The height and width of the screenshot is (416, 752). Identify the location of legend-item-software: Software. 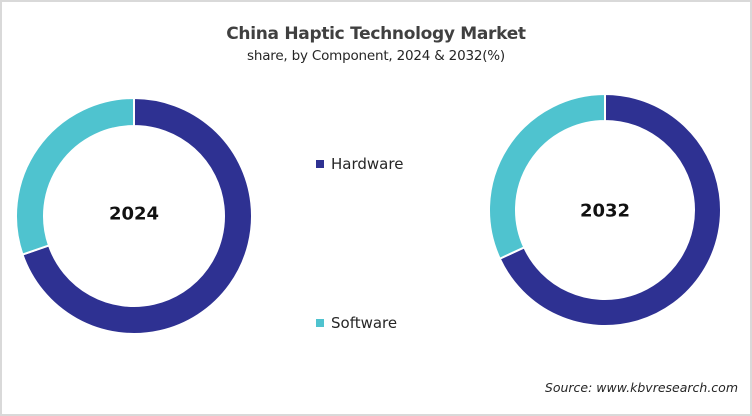
(356, 323).